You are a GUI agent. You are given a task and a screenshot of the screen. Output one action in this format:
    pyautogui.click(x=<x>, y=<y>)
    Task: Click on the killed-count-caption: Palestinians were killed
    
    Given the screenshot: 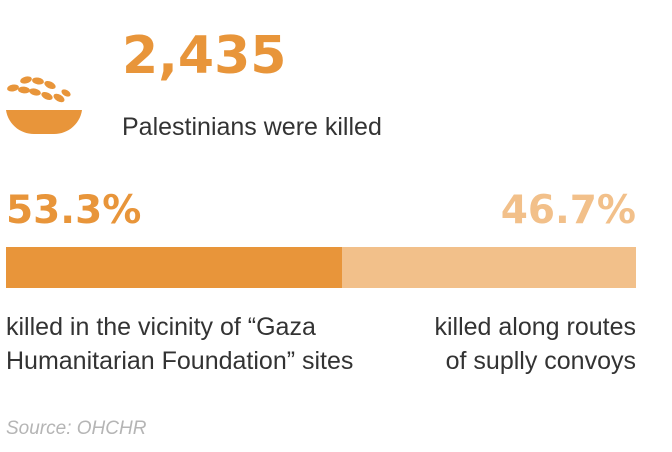 What is the action you would take?
    pyautogui.click(x=252, y=127)
    